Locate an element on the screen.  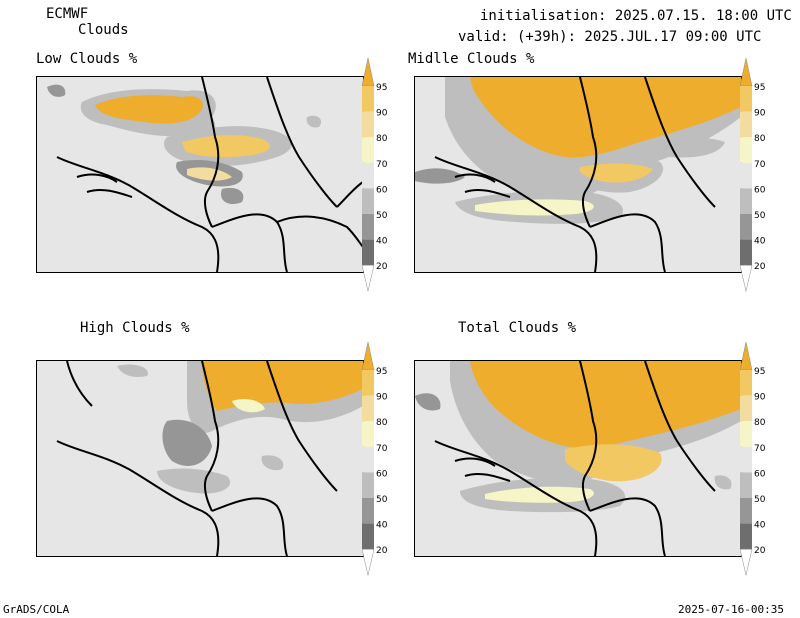
borders-high is located at coordinates (197, 458).